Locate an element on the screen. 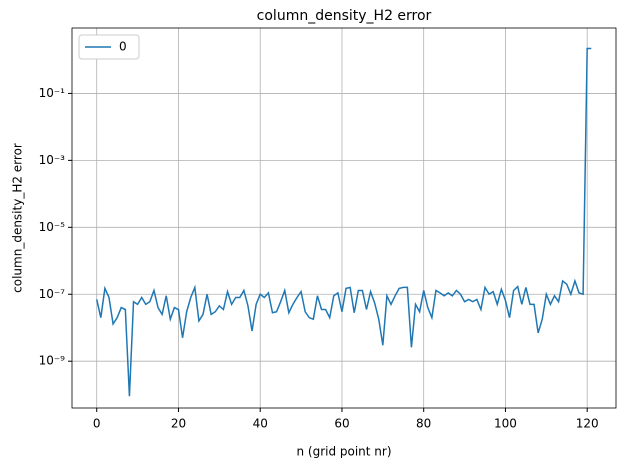 The image size is (630, 474). chart-title: column_density_H2 error is located at coordinates (344, 16).